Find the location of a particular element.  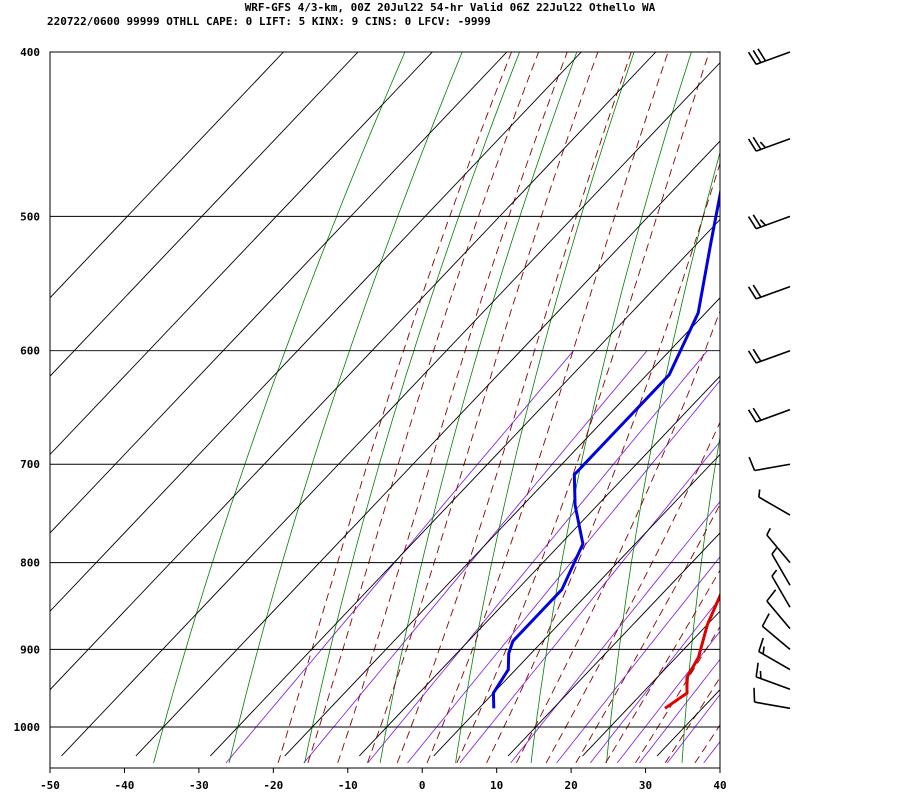

x-tick-label: -50 is located at coordinates (50, 785).